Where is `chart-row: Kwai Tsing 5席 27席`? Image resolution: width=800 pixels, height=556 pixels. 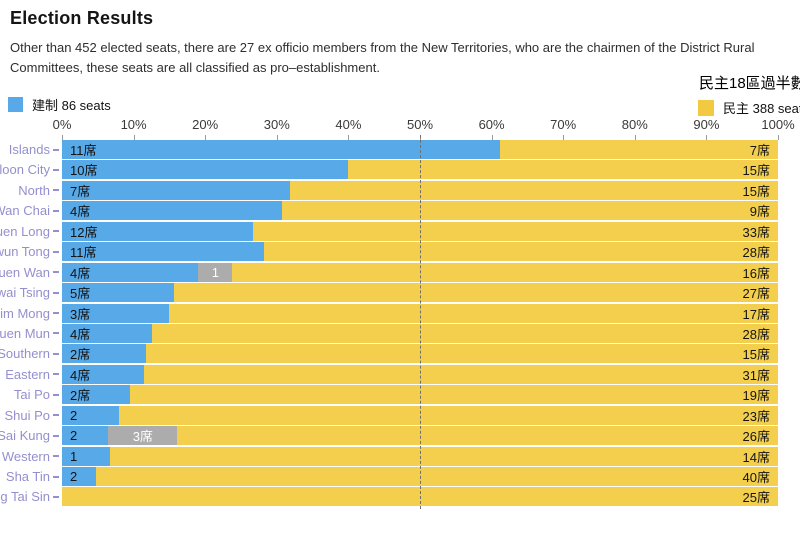
chart-row: Kwai Tsing 5席 27席 is located at coordinates (400, 293).